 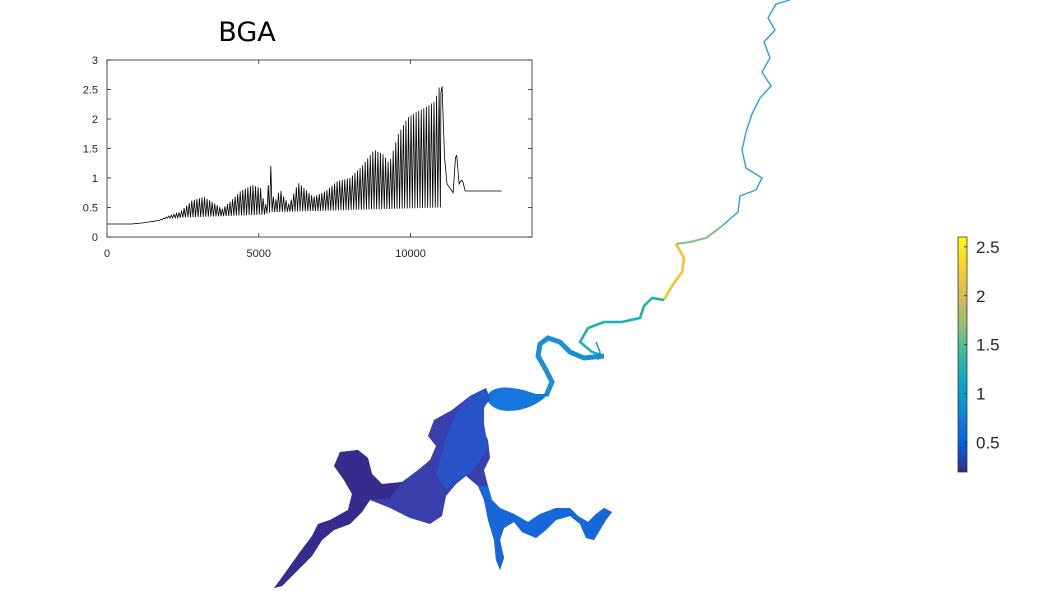 I want to click on river-basin, so click(x=443, y=488).